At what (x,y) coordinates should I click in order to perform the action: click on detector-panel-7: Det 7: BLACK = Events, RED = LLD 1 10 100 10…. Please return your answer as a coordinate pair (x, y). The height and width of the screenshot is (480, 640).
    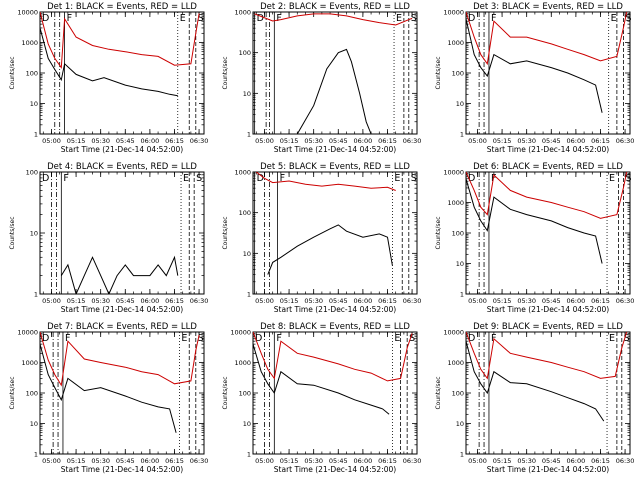
    Looking at the image, I should click on (108, 398).